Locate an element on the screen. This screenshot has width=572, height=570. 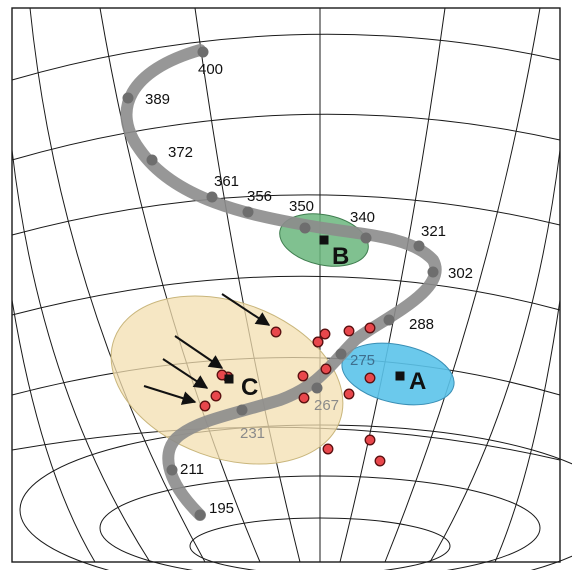
age-label: 288 is located at coordinates (421, 324).